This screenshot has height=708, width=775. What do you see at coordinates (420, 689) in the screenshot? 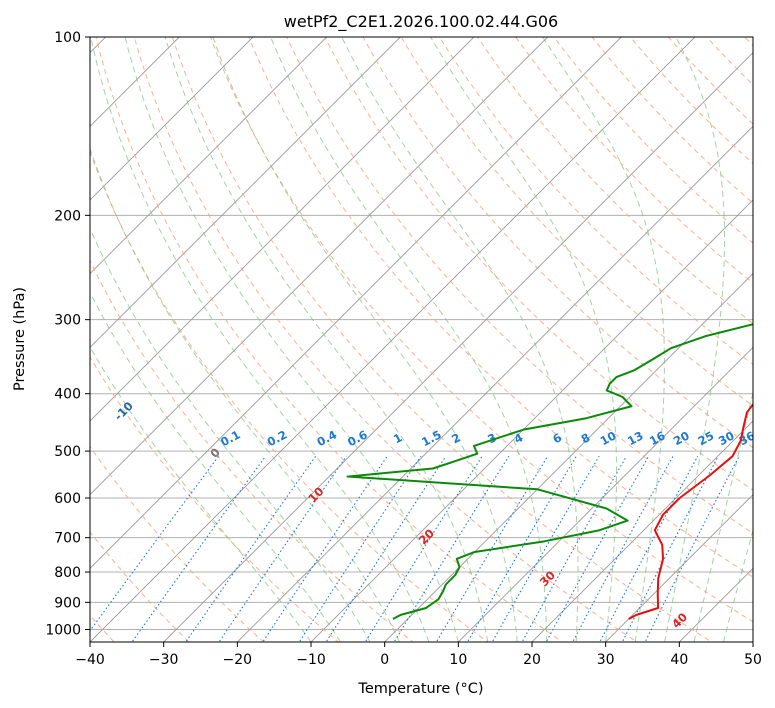
I see `x-axis-label: Temperature (°C)` at bounding box center [420, 689].